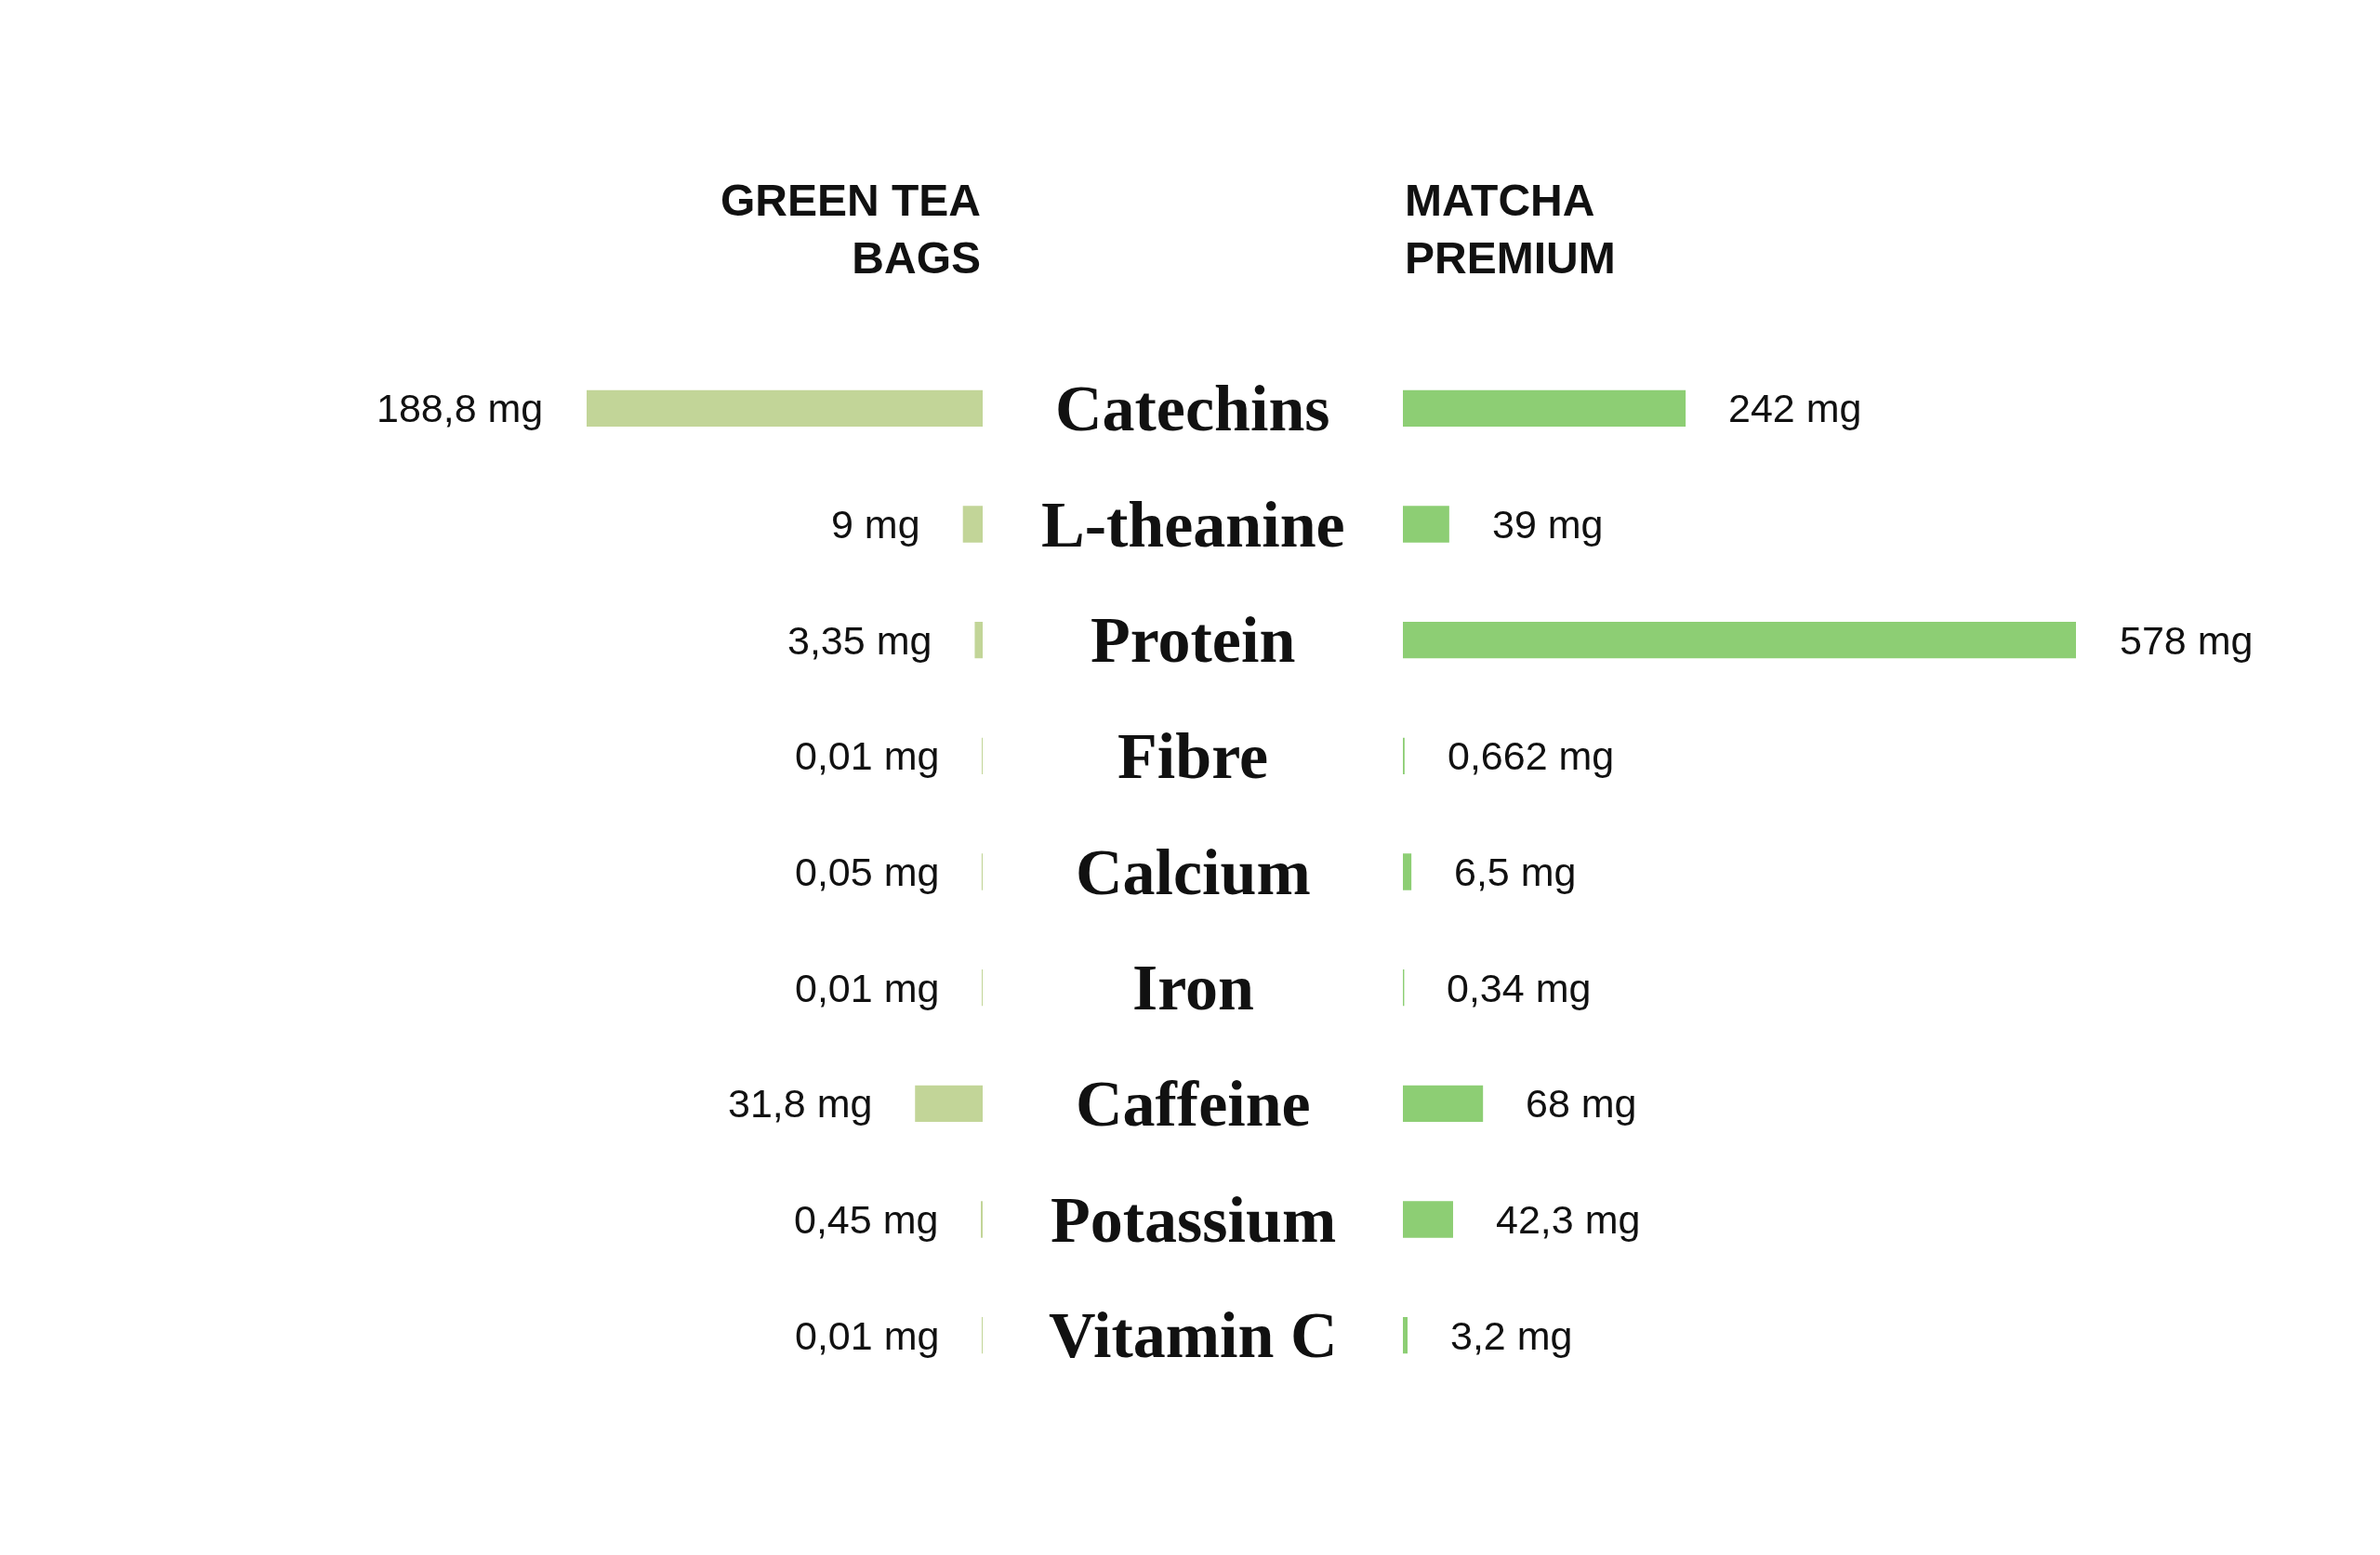 The height and width of the screenshot is (1555, 2380). What do you see at coordinates (1193, 640) in the screenshot?
I see `y-tick-label: Protein` at bounding box center [1193, 640].